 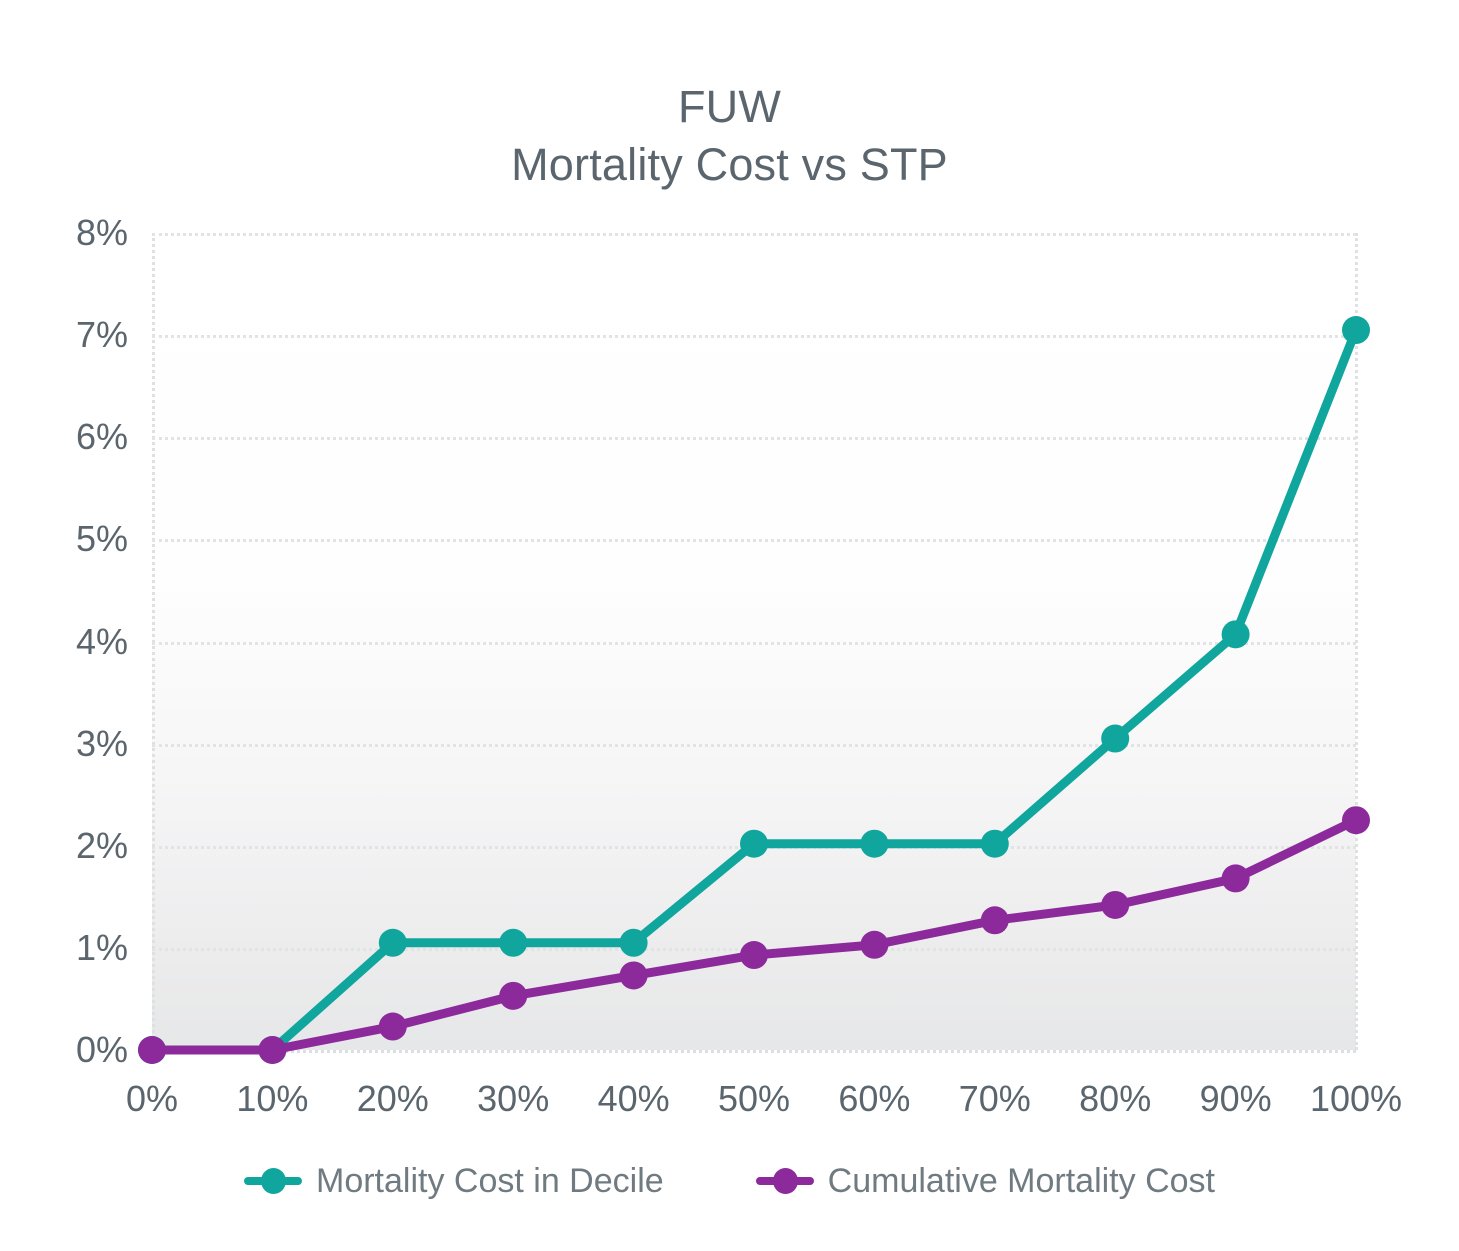 I want to click on x-tick-label: 40%, so click(x=633, y=1098).